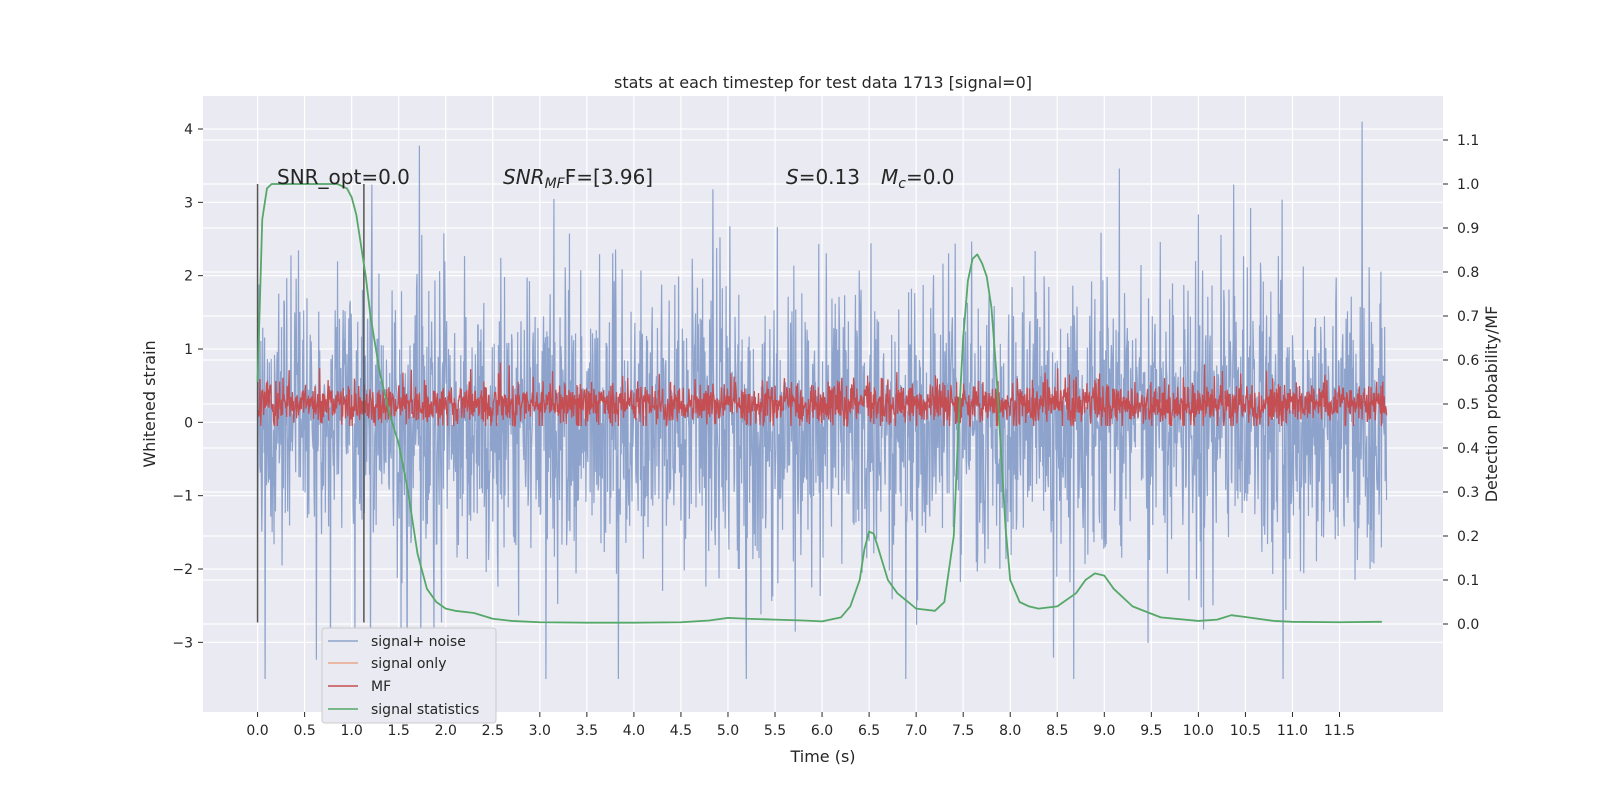 The height and width of the screenshot is (800, 1600). Describe the element at coordinates (1104, 731) in the screenshot. I see `x-tick-label: 9.0` at that location.